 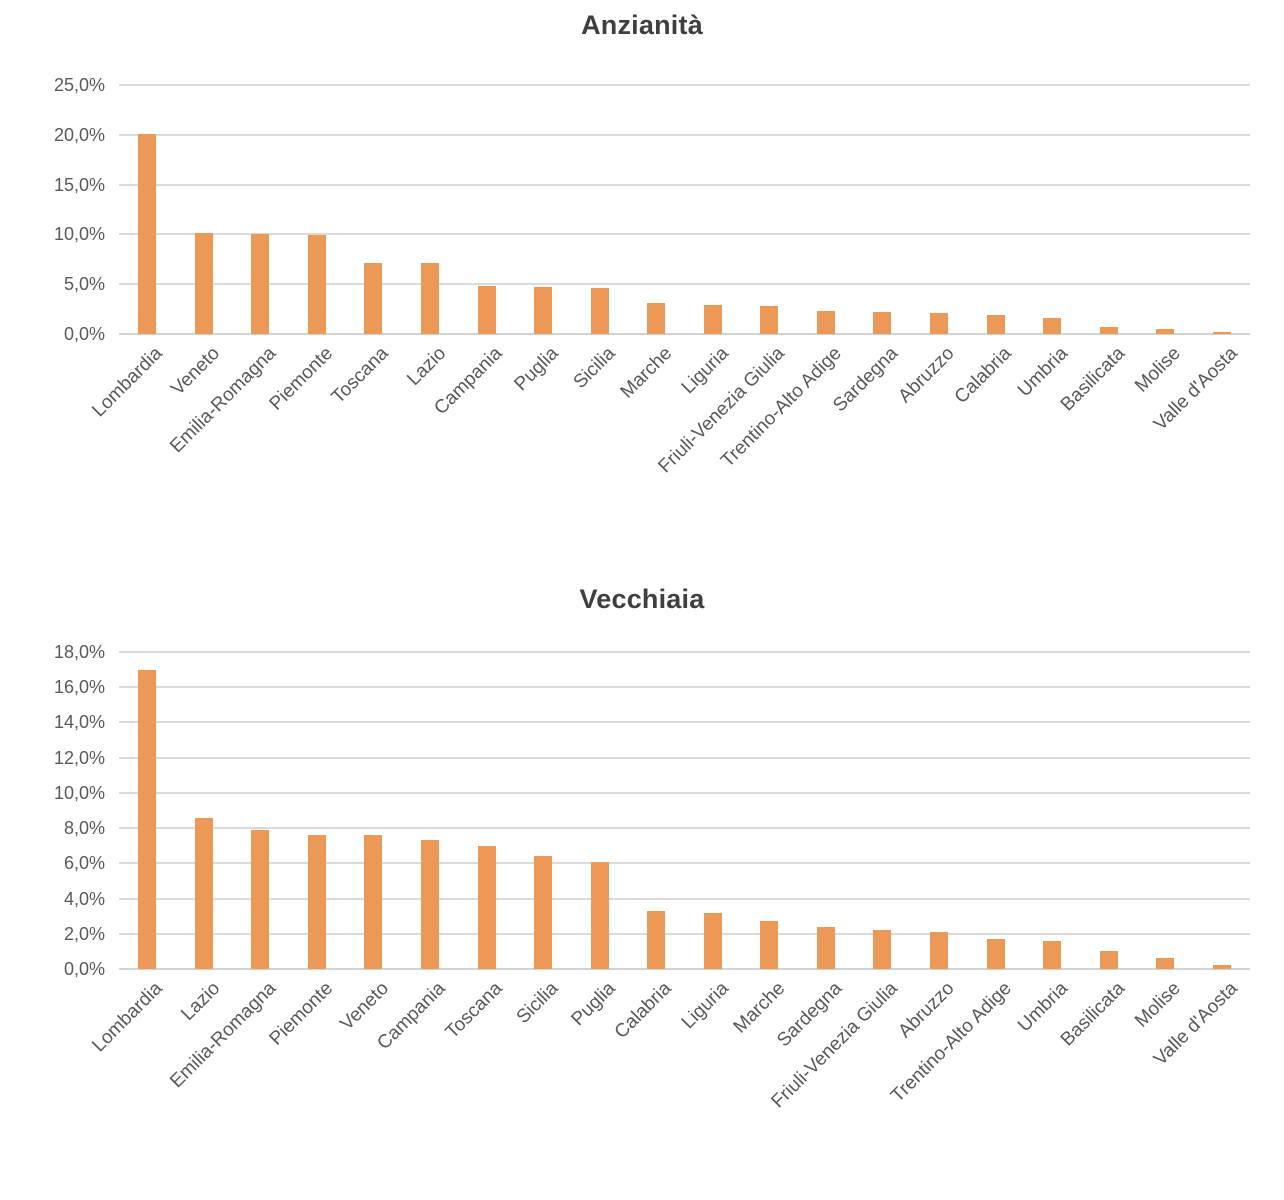 What do you see at coordinates (79, 652) in the screenshot?
I see `y-tick-label: 18,0%` at bounding box center [79, 652].